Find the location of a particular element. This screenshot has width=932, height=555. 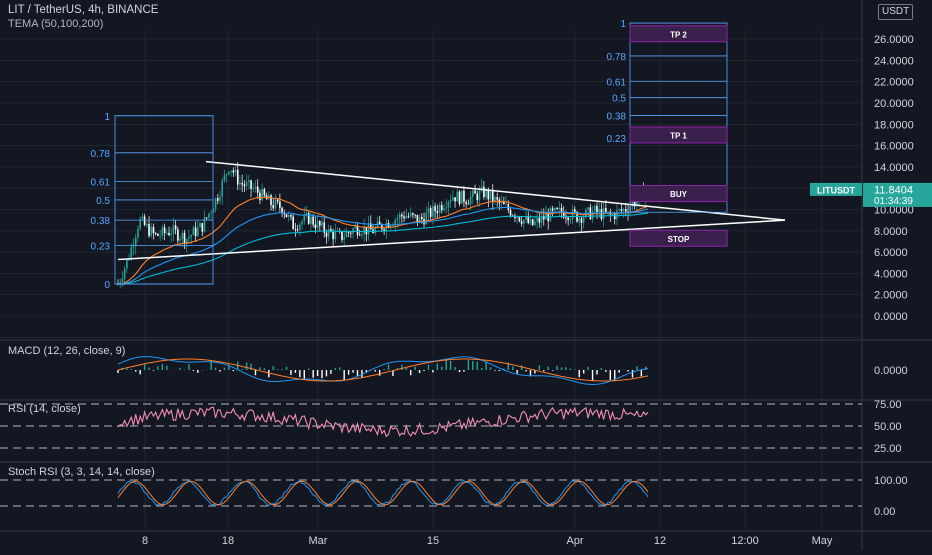

rsi-tick-label: 75.00 is located at coordinates (888, 405).